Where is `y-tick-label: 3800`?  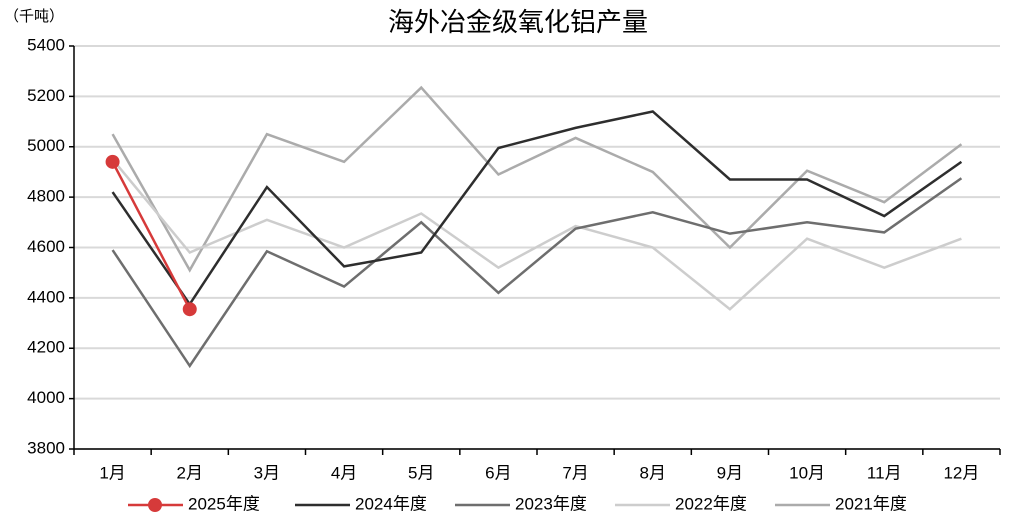 y-tick-label: 3800 is located at coordinates (46, 447).